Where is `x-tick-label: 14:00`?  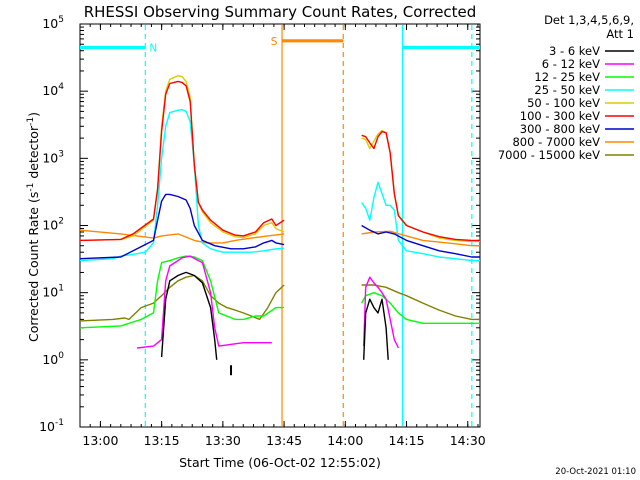 x-tick-label: 14:00 is located at coordinates (345, 440).